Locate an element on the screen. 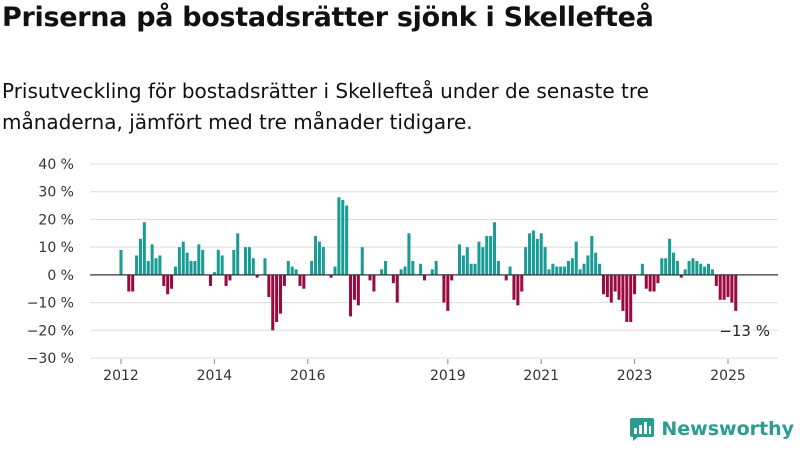  y-axis-ticks: 40 % 30 % 20 % 10 % 0 % −10 % −20 % −30 % is located at coordinates (50, 262).